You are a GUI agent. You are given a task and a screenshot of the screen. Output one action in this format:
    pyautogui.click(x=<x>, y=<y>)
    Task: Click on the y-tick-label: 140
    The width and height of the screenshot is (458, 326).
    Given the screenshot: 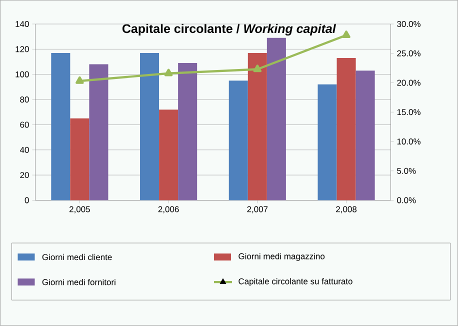 What is the action you would take?
    pyautogui.click(x=22, y=24)
    